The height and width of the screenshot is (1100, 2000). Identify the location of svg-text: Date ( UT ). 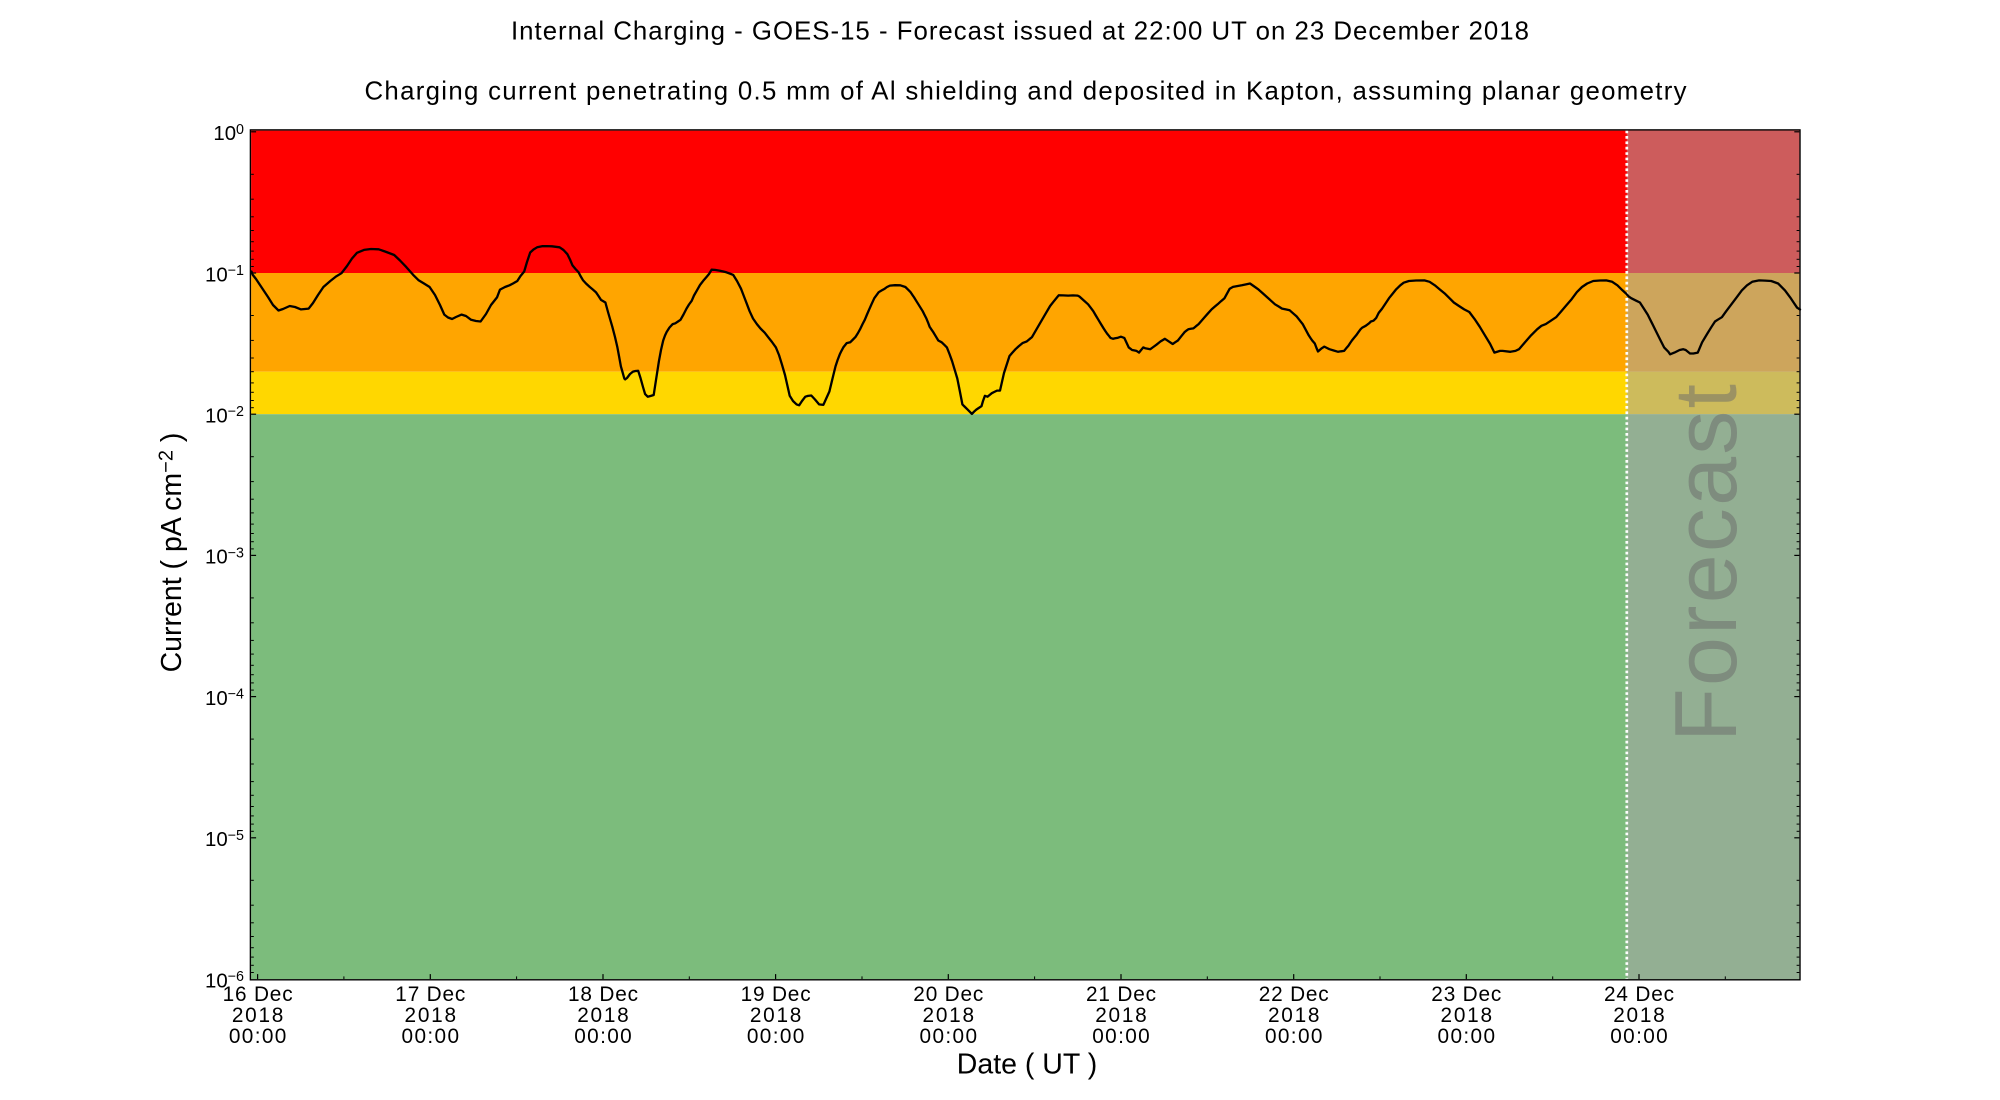
(1027, 1064).